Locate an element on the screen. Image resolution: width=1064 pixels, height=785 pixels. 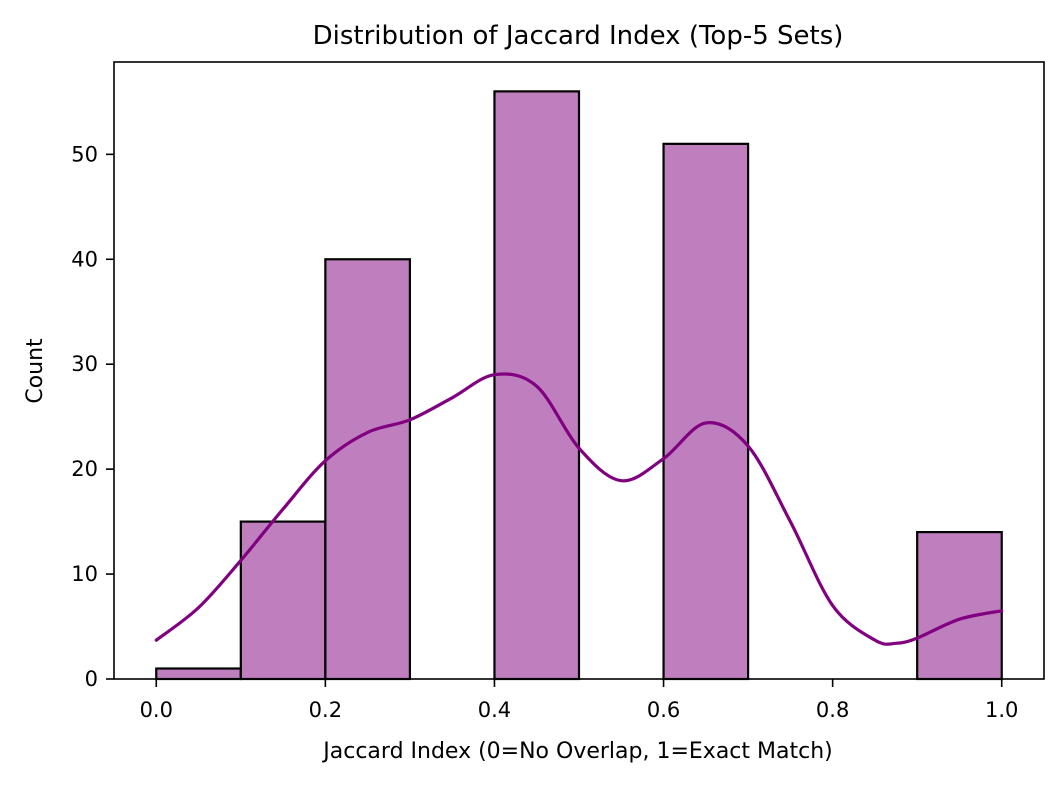
y-tick-label: 10 is located at coordinates (84, 574).